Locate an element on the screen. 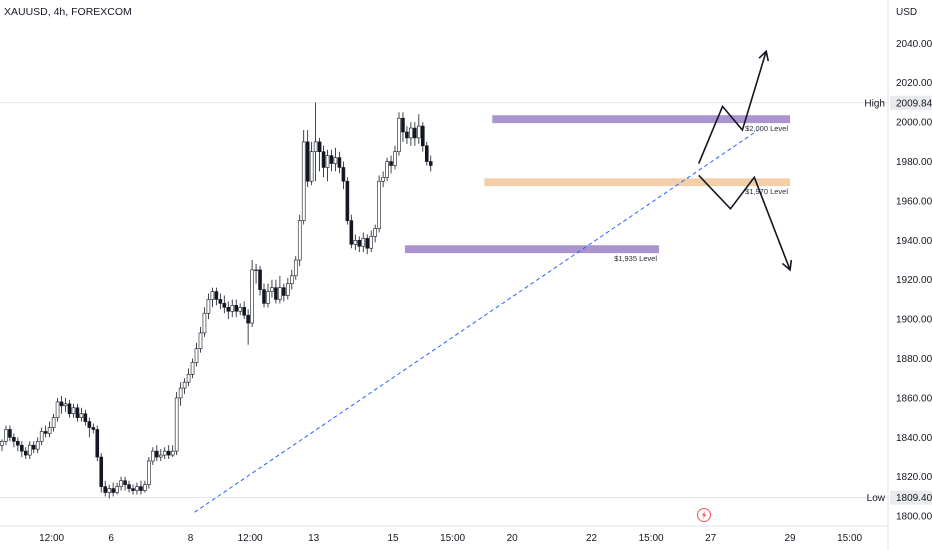  lightning-icon is located at coordinates (704, 515).